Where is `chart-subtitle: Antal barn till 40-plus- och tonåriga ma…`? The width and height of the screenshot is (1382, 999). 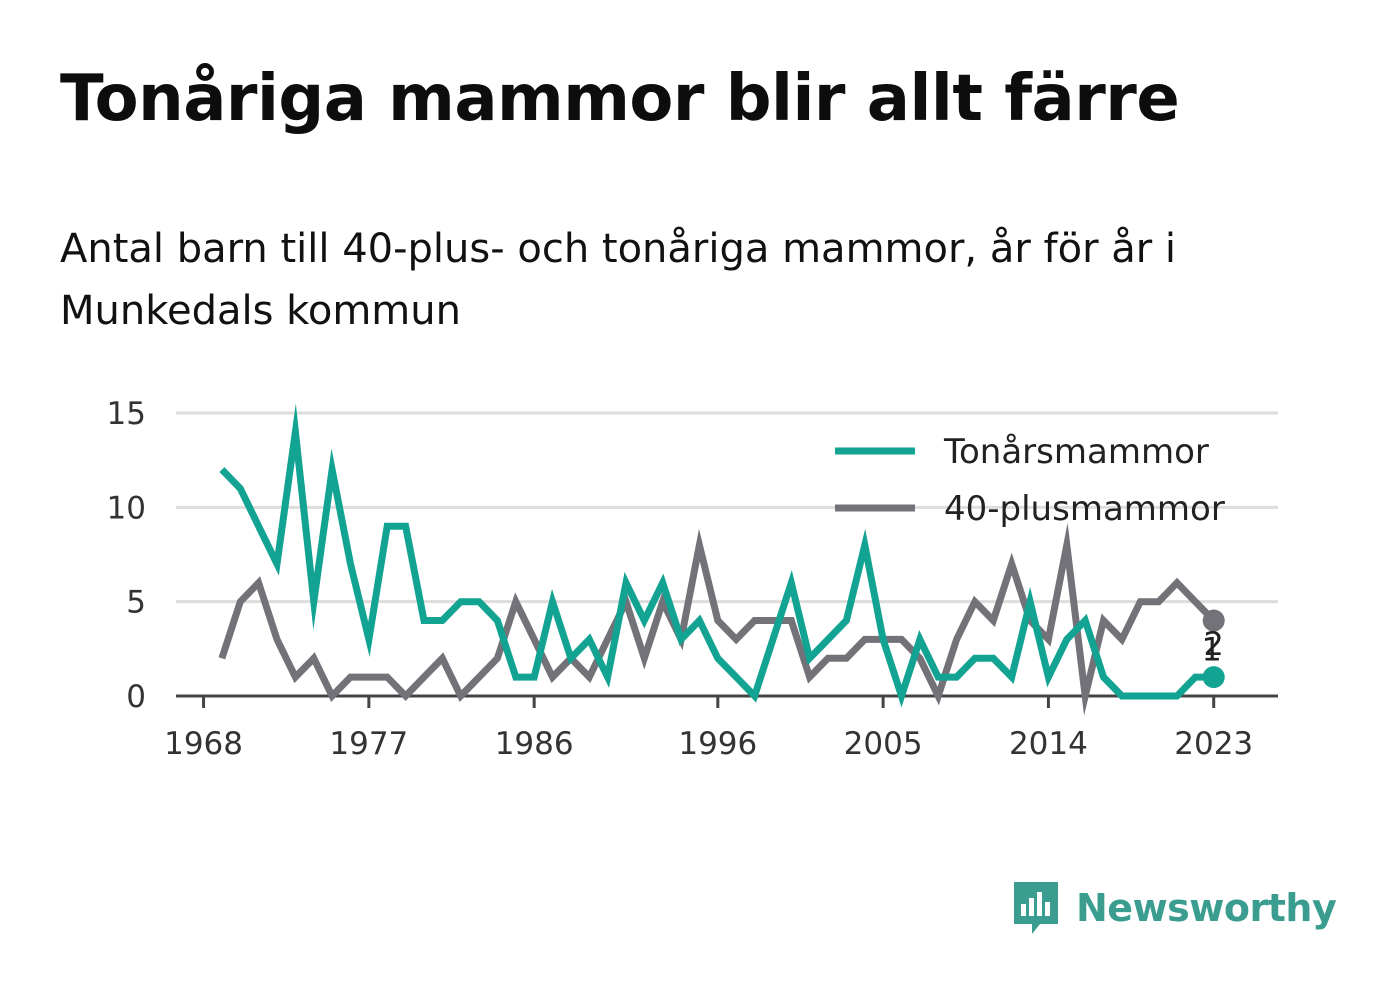 chart-subtitle: Antal barn till 40-plus- och tonåriga ma… is located at coordinates (618, 280).